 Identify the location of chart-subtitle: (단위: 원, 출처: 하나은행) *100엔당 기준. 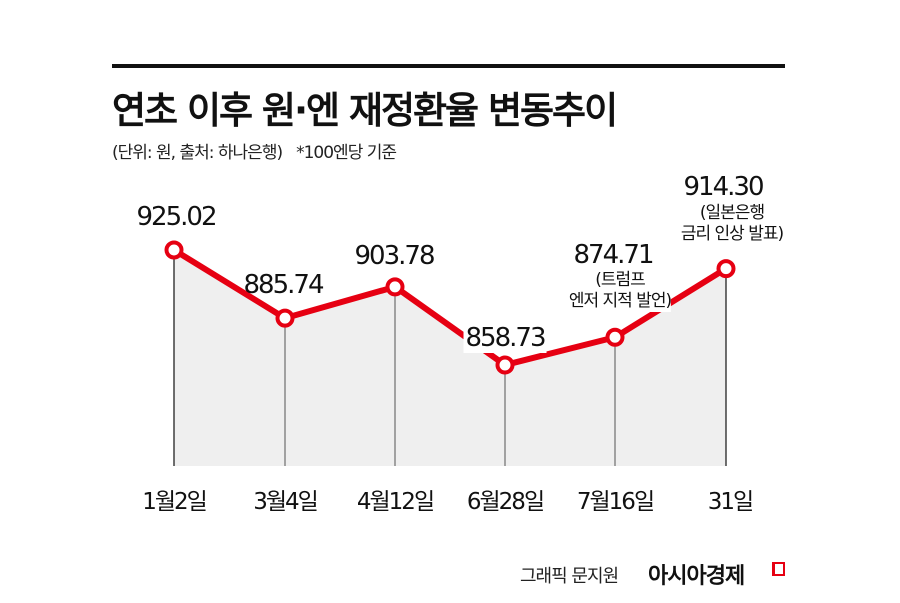
(254, 150).